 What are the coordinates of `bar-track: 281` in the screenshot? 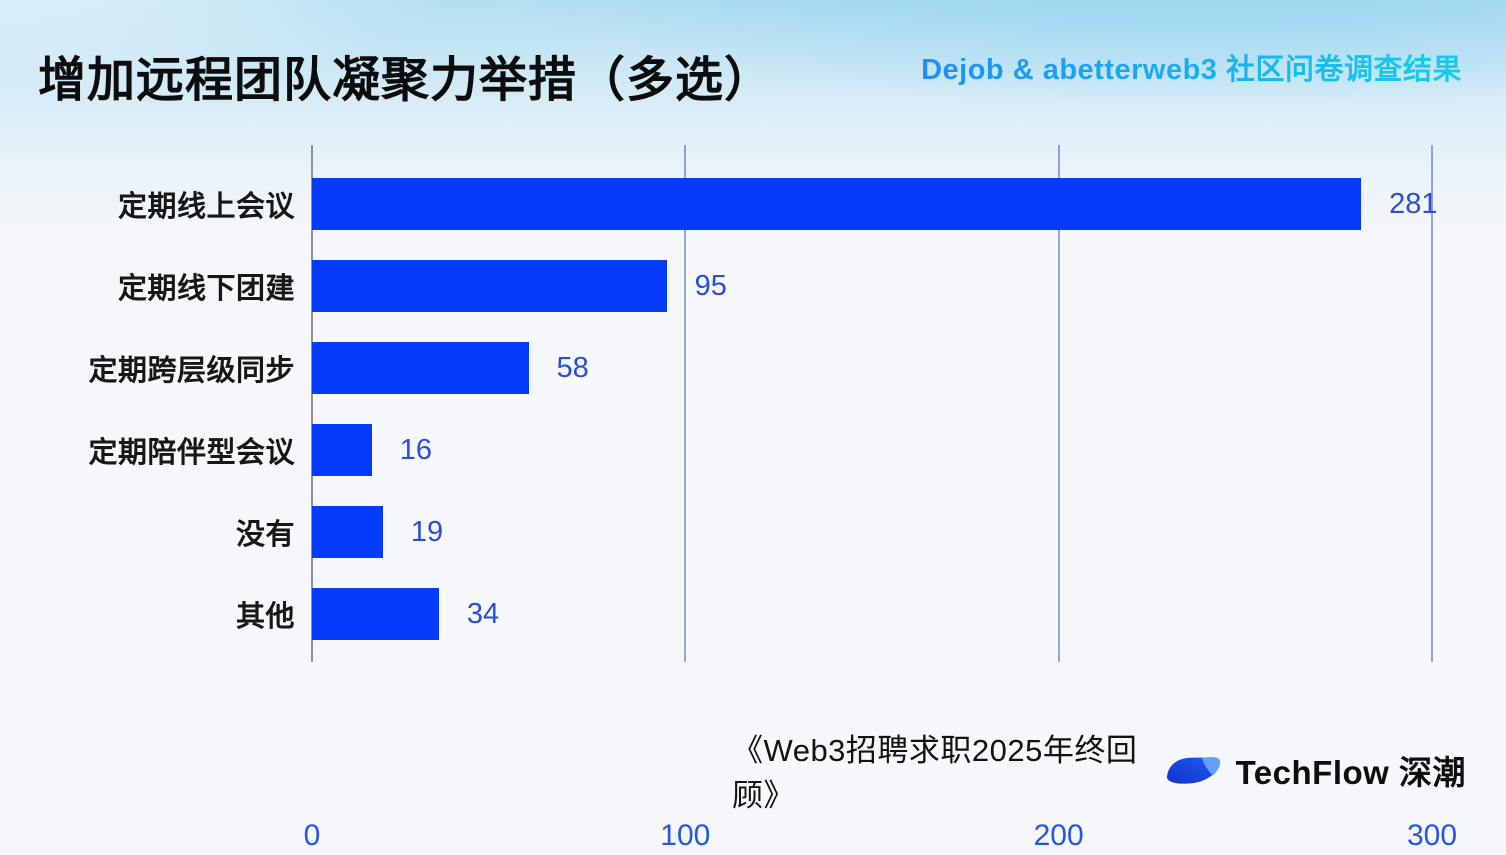 It's located at (909, 204).